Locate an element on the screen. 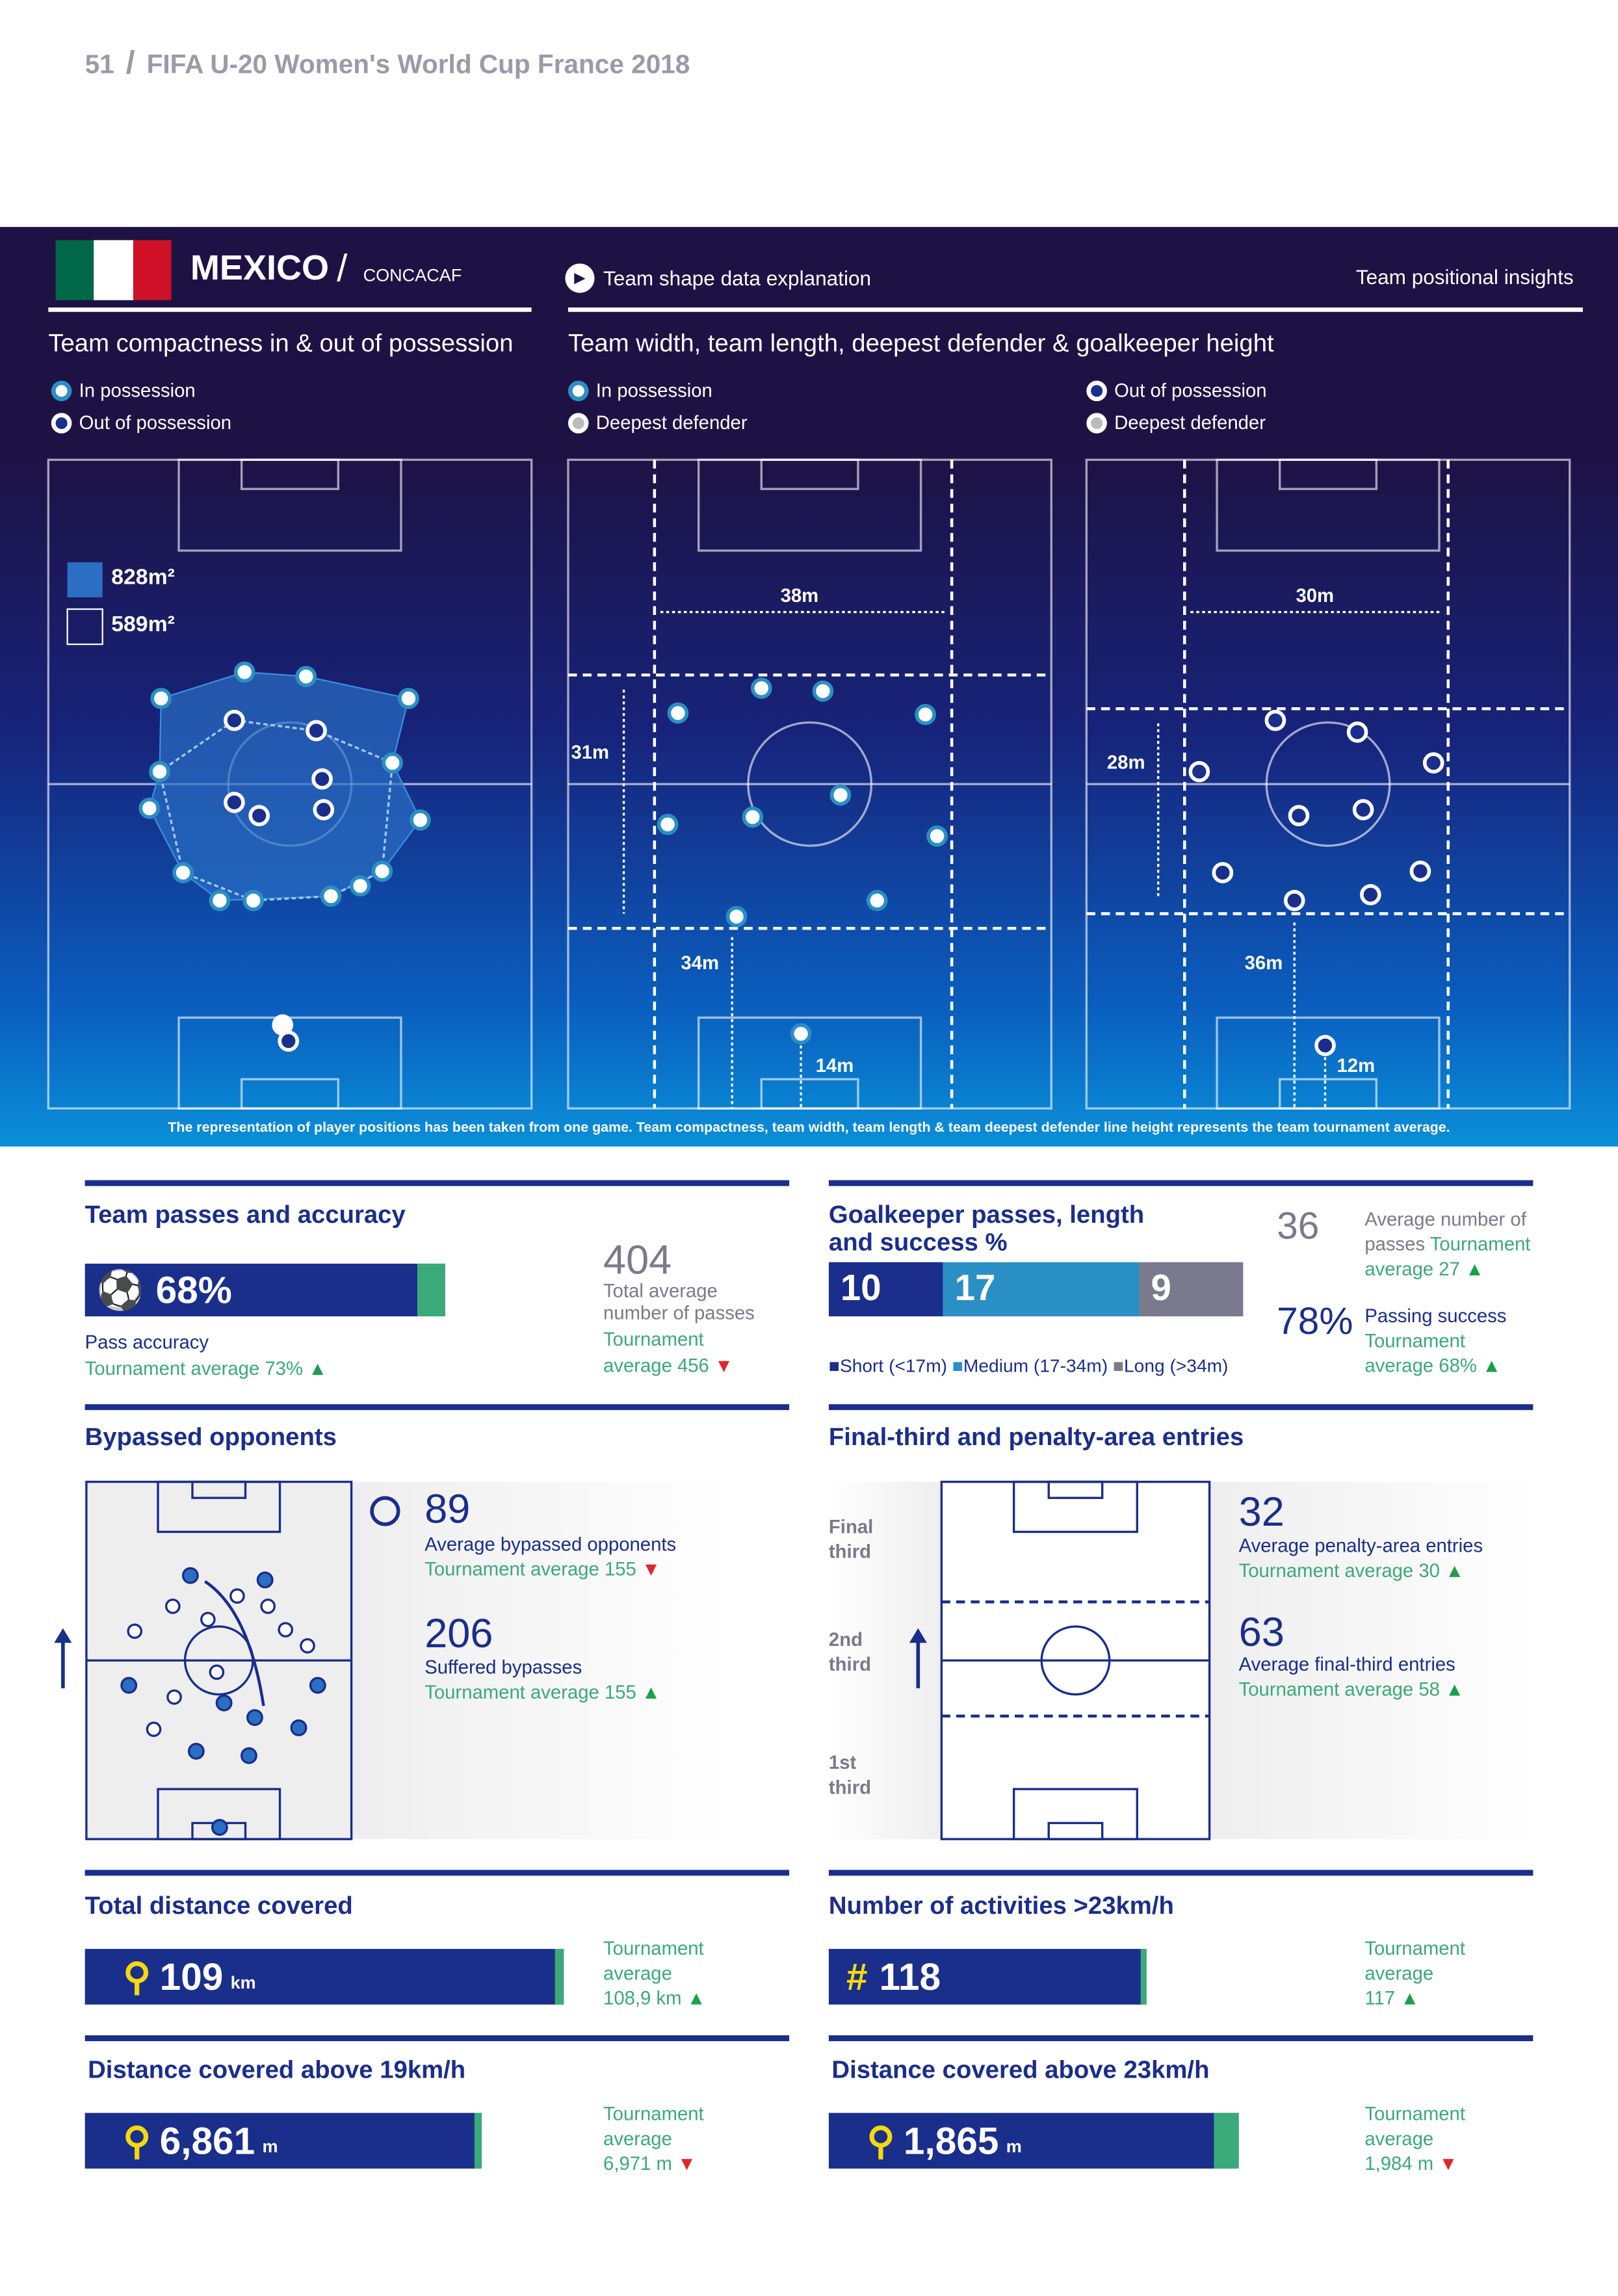 This screenshot has height=2296, width=1618. d23-bar: ⚲ 1,865 m is located at coordinates (1033, 2141).